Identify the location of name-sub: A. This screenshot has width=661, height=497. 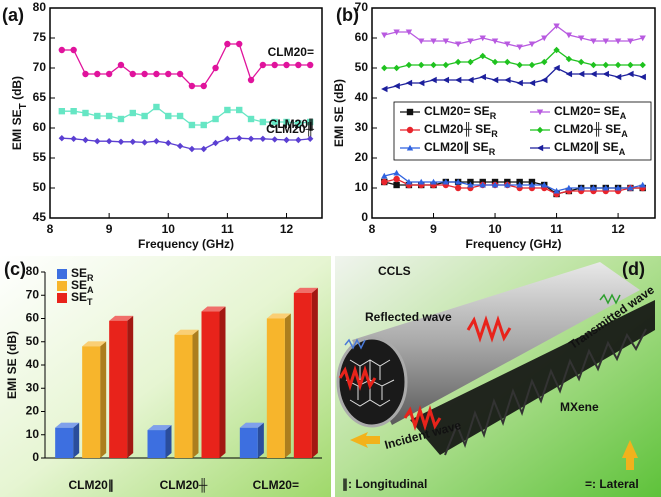
(622, 152).